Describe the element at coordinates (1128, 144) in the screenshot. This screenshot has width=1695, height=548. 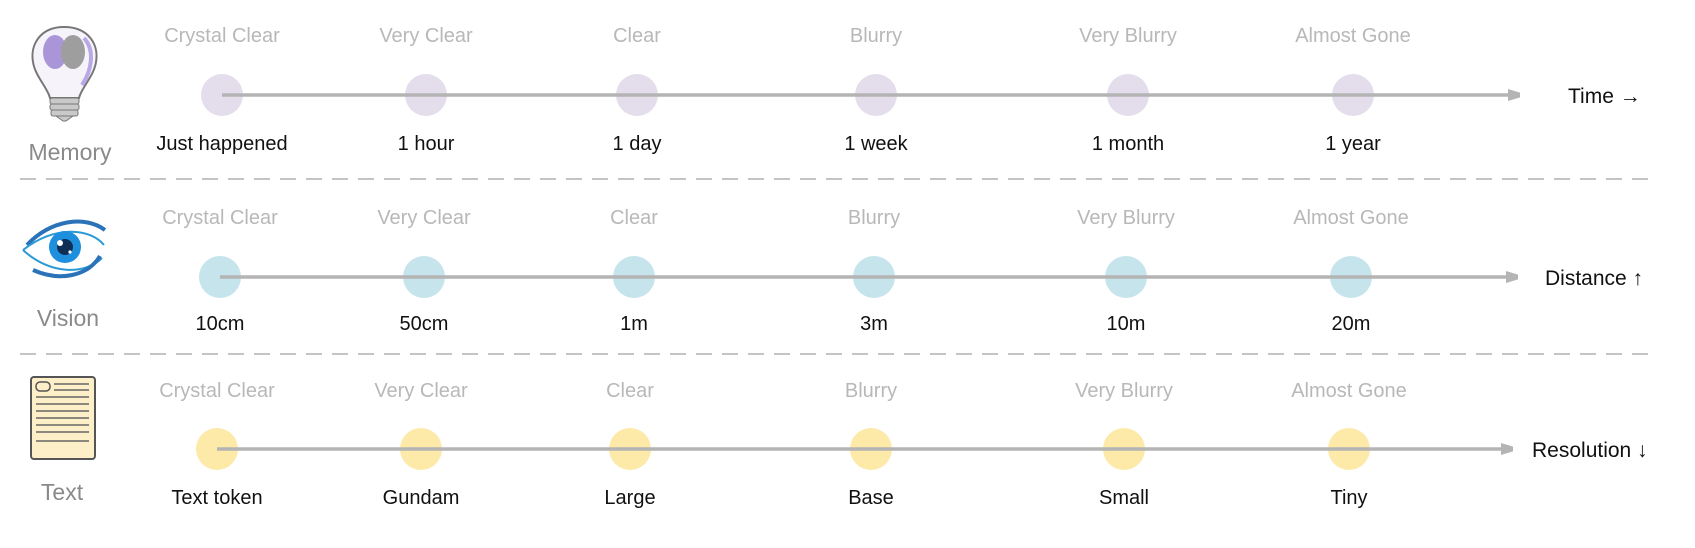
I see `stage-value-label: 1 month` at that location.